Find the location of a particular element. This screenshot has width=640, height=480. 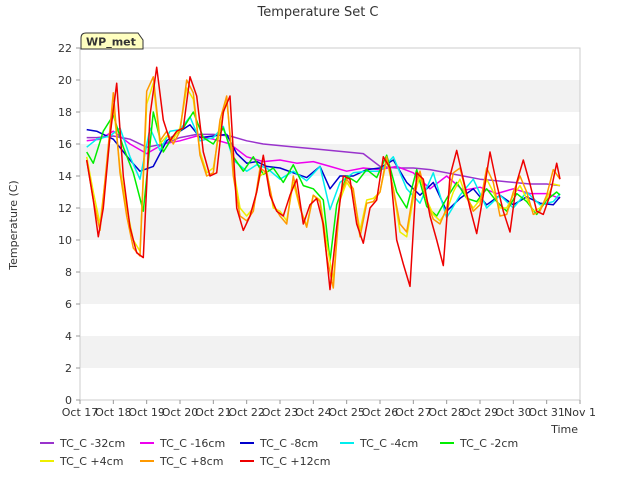

legend-item: TC_C -2cm is located at coordinates (479, 443).